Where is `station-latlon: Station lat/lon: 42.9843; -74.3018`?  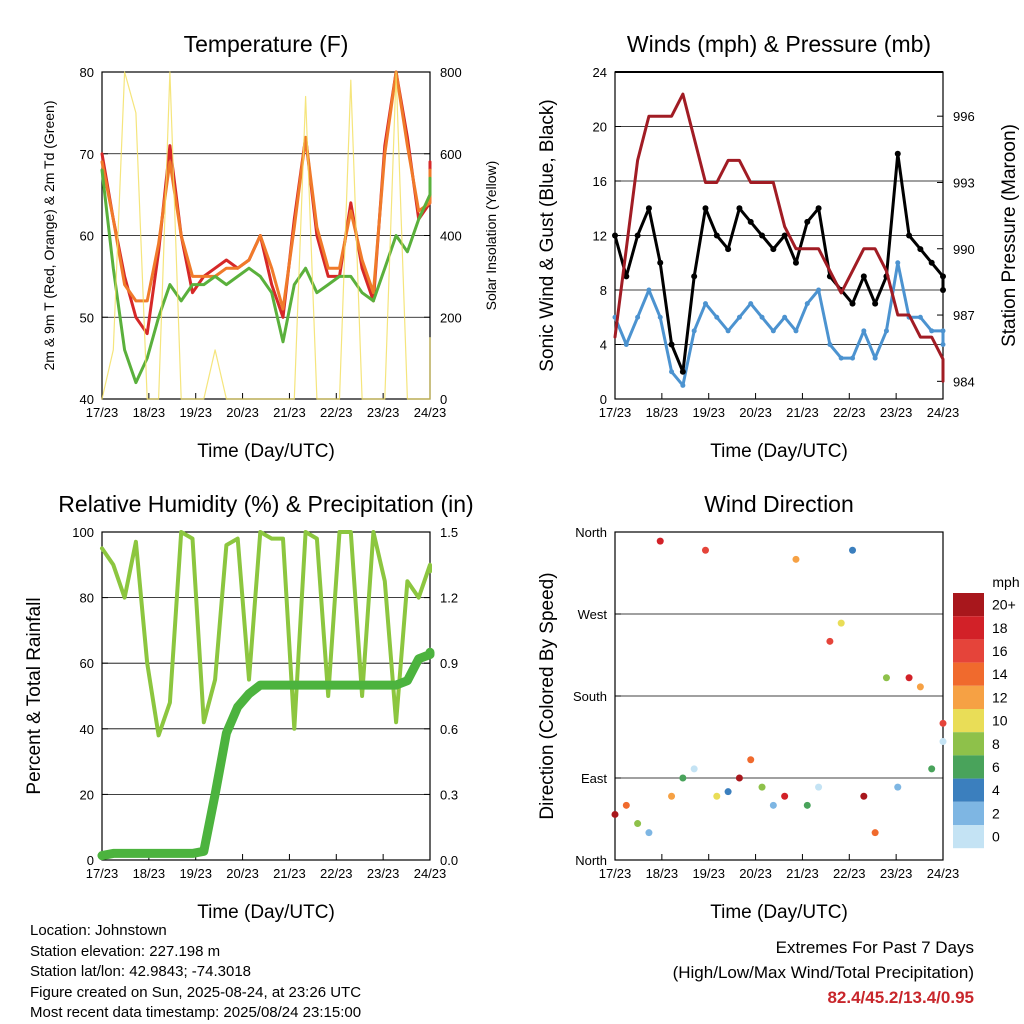 station-latlon: Station lat/lon: 42.9843; -74.3018 is located at coordinates (141, 971).